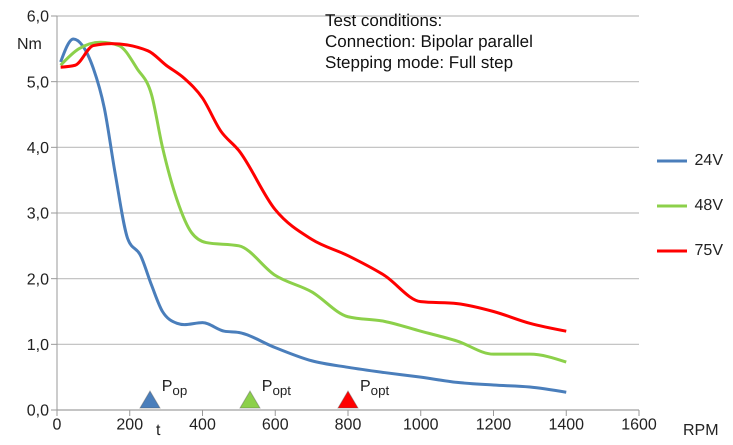 The image size is (733, 445). Describe the element at coordinates (130, 425) in the screenshot. I see `x-tick-label: 200` at that location.